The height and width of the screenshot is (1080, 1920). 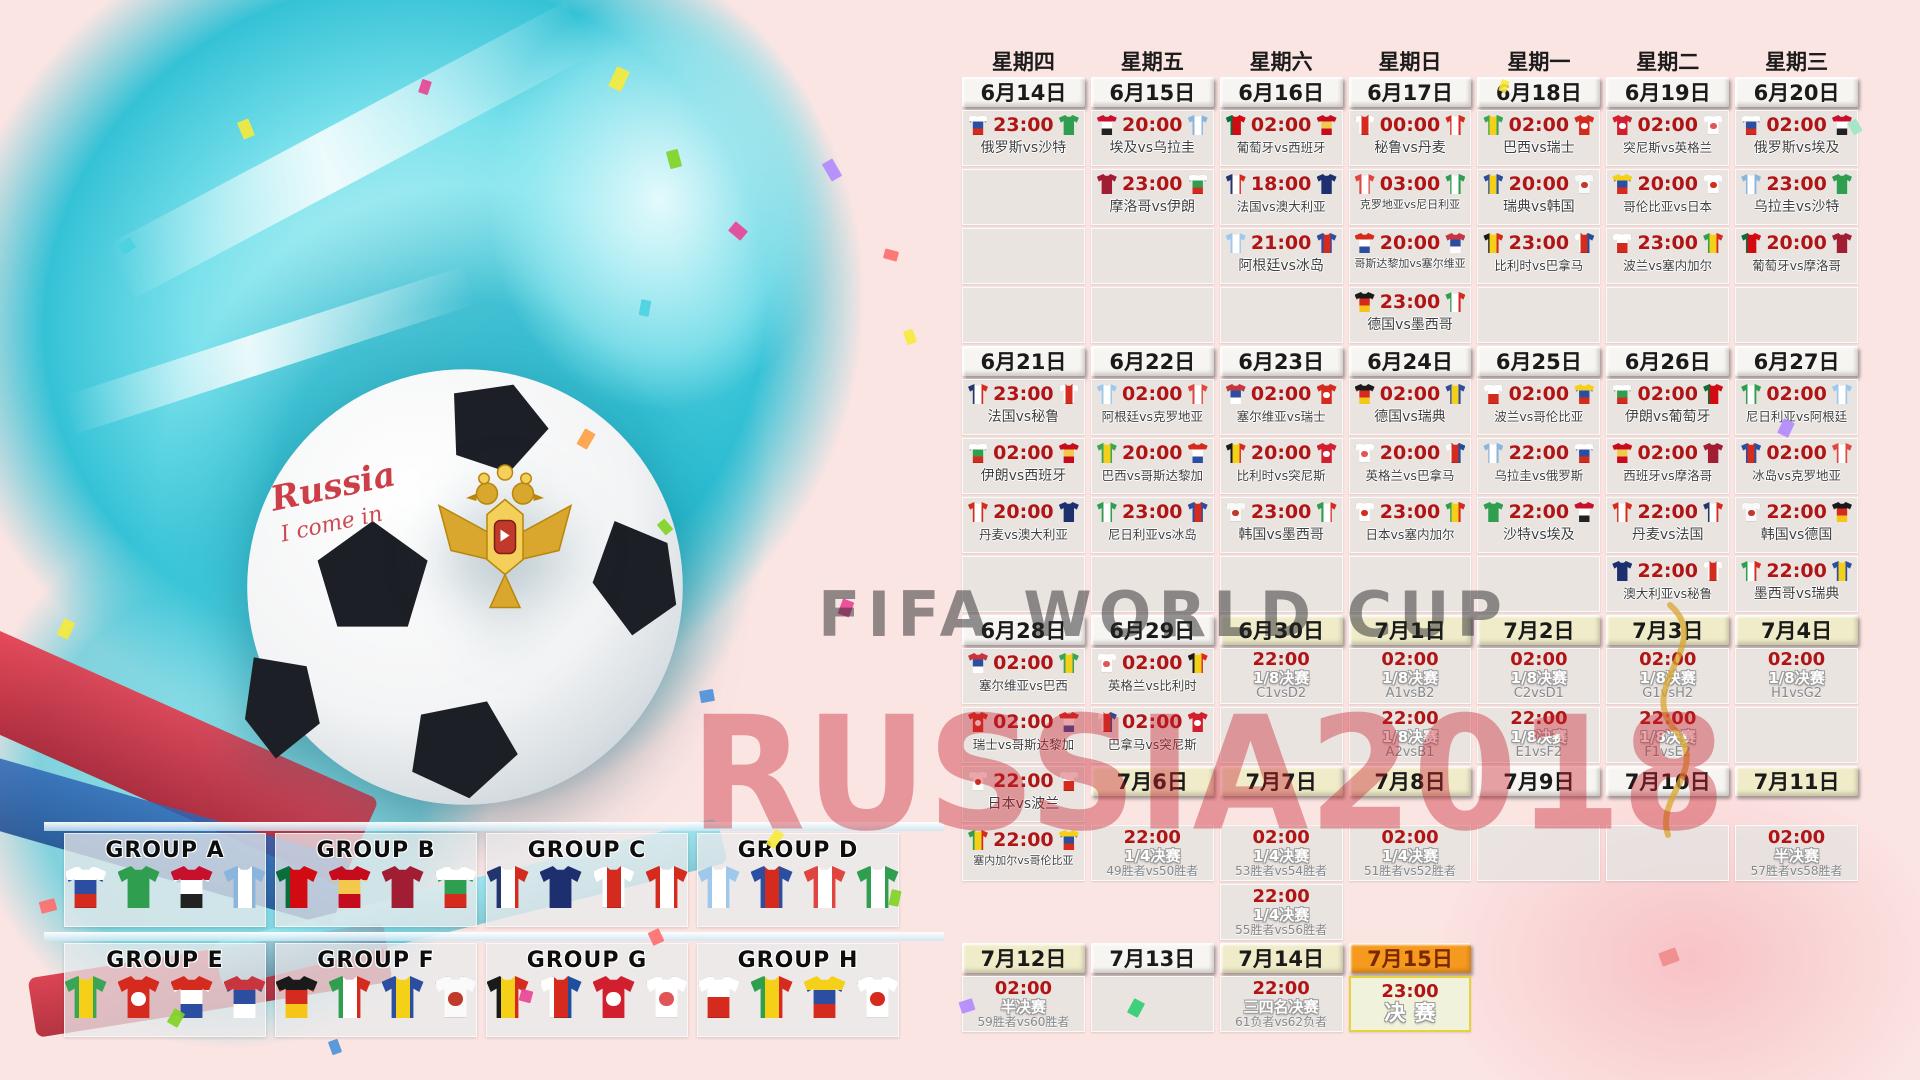 I want to click on match-teams: 日本vs塞内加尔, so click(x=1410, y=534).